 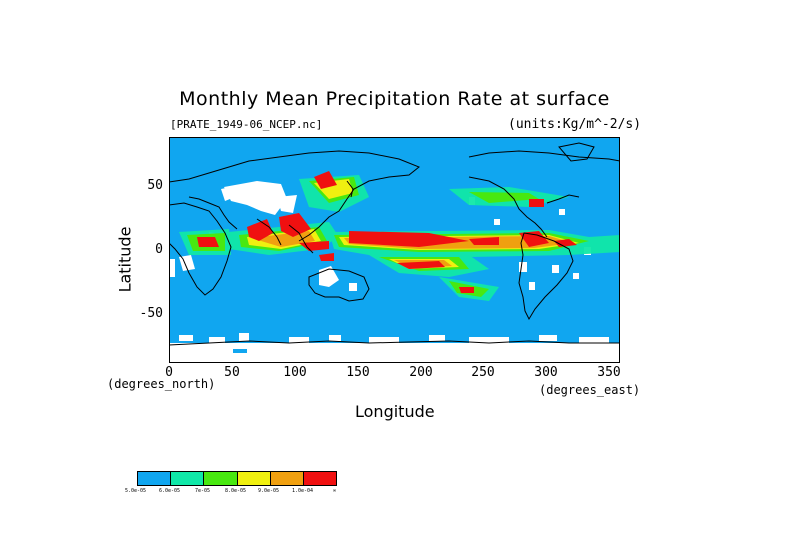 What do you see at coordinates (246, 124) in the screenshot?
I see `file-name-label: [PRATE_1949-06_NCEP.nc]` at bounding box center [246, 124].